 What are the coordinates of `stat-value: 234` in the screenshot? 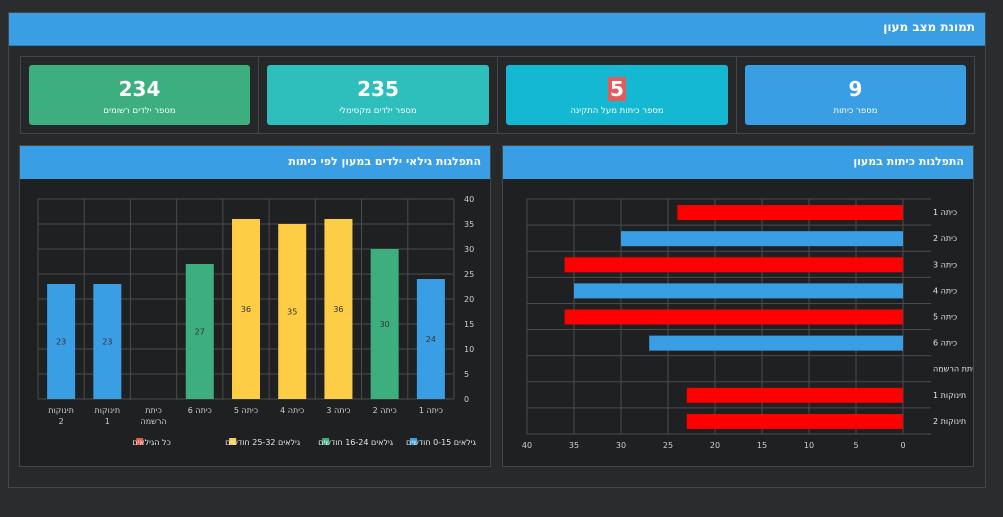 It's located at (139, 89).